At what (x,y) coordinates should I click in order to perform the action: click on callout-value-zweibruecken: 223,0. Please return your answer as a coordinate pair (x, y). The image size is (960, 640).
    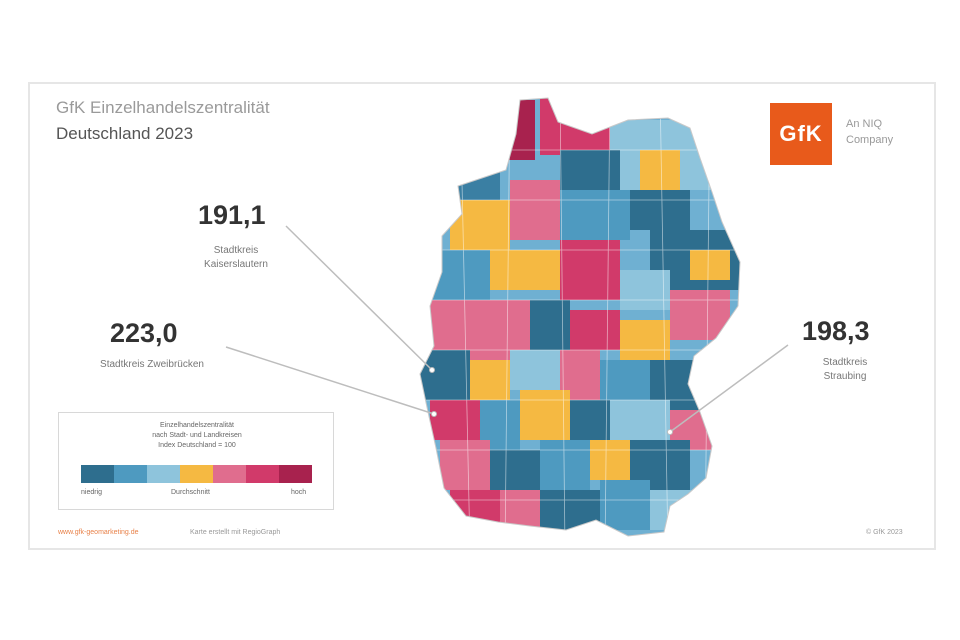
    Looking at the image, I should click on (144, 333).